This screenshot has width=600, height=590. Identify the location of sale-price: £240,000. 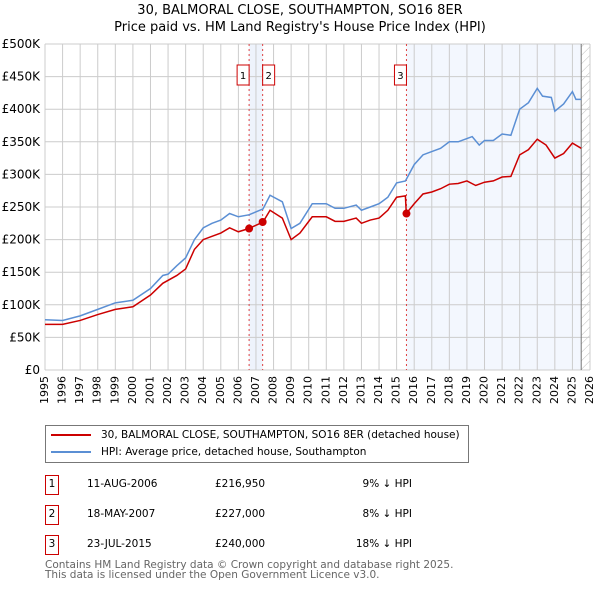
(240, 544).